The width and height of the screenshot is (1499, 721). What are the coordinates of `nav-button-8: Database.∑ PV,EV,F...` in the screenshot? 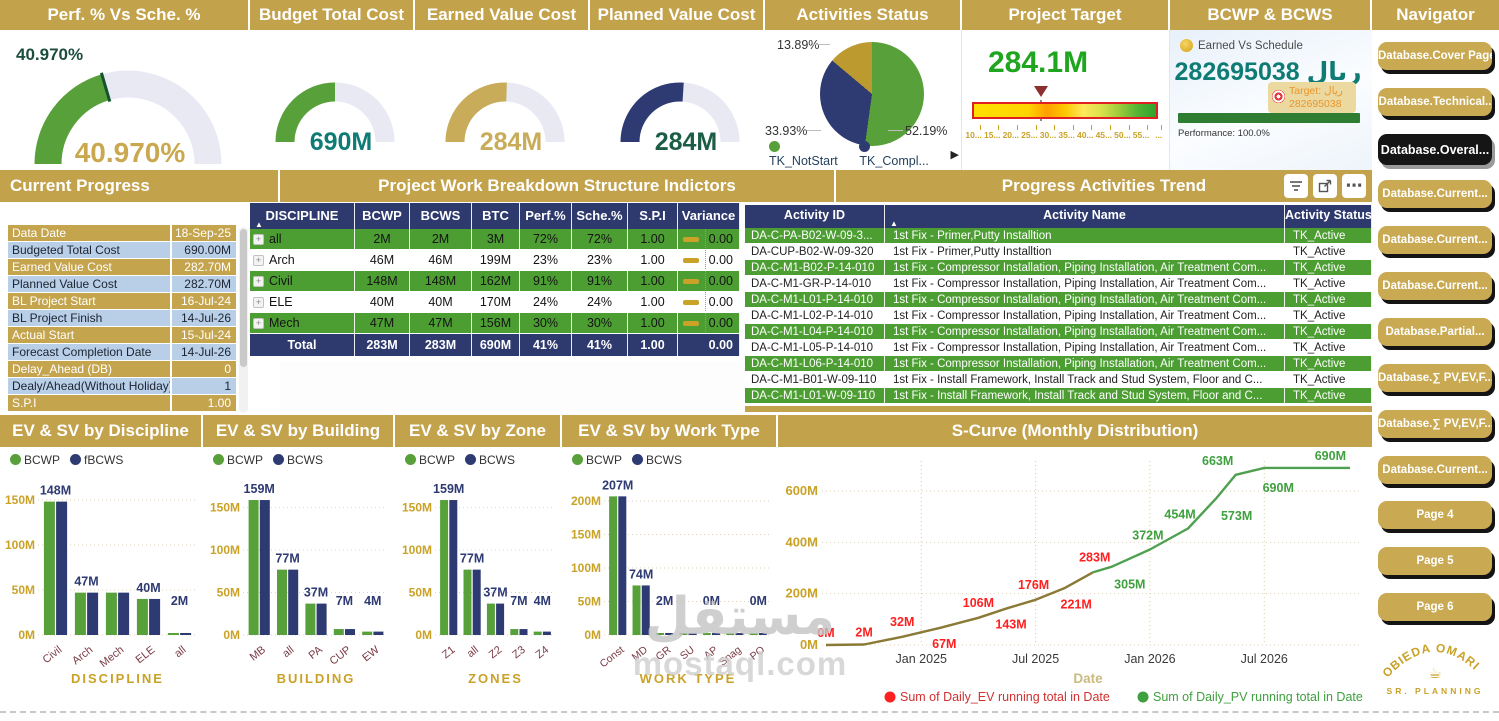 It's located at (1435, 378).